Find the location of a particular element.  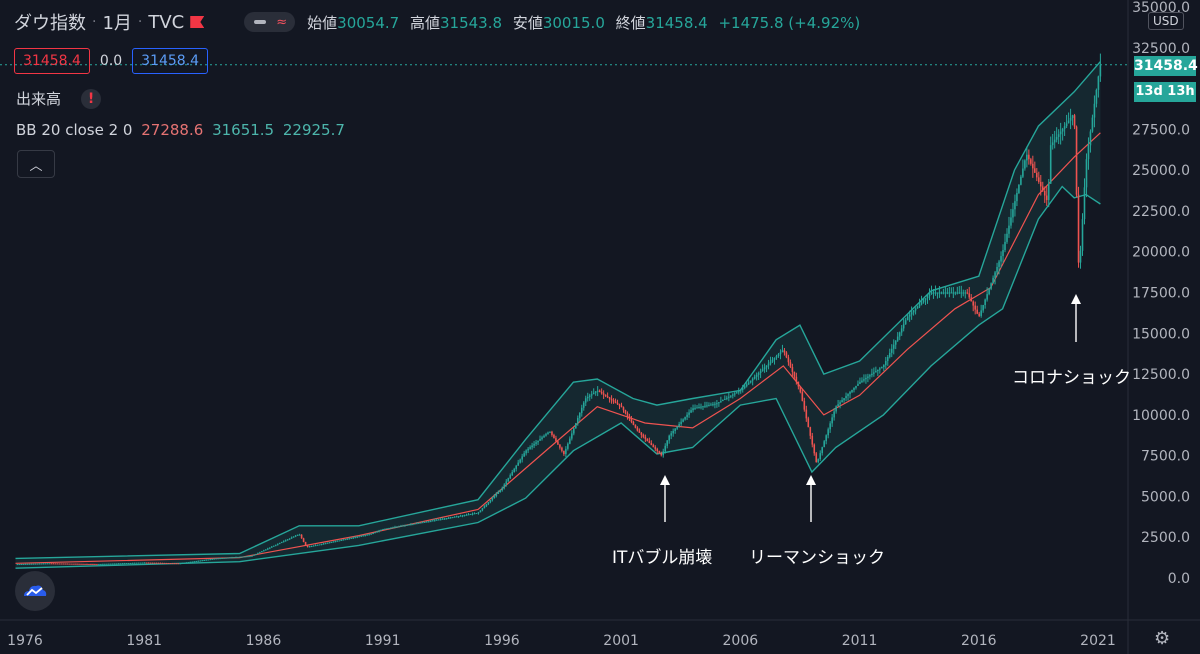

interval-label: 1月 is located at coordinates (117, 23).